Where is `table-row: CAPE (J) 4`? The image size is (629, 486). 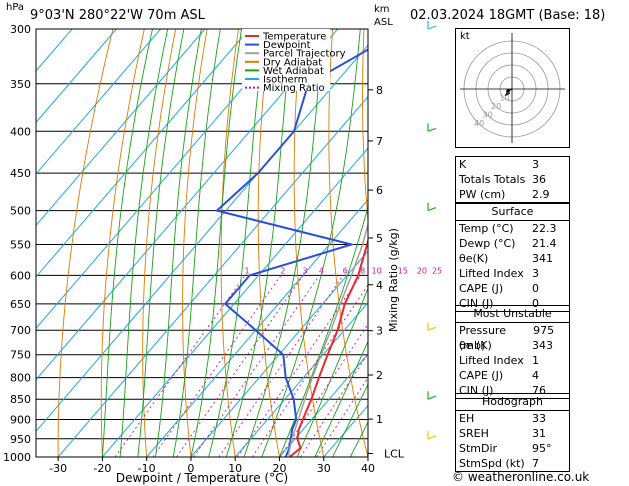
table-row: CAPE (J) 4 is located at coordinates (512, 375).